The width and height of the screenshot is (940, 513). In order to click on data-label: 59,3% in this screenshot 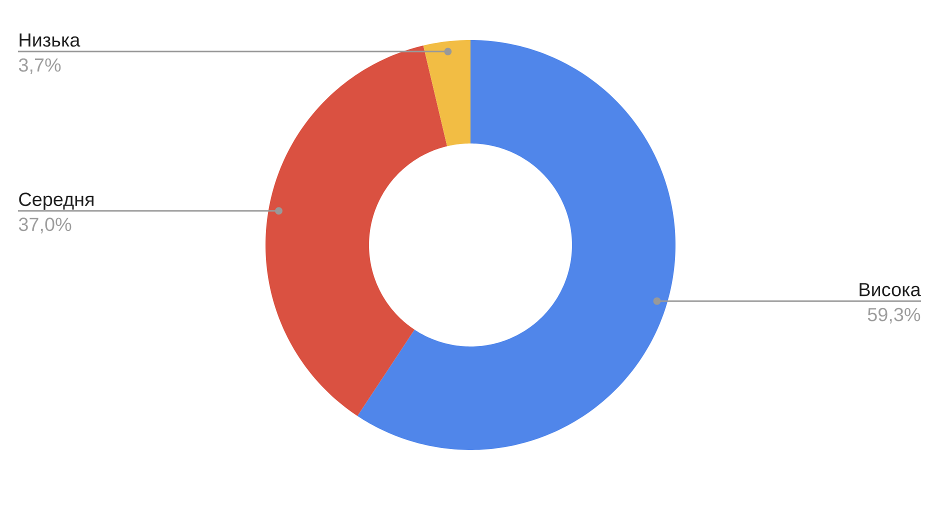, I will do `click(894, 316)`.